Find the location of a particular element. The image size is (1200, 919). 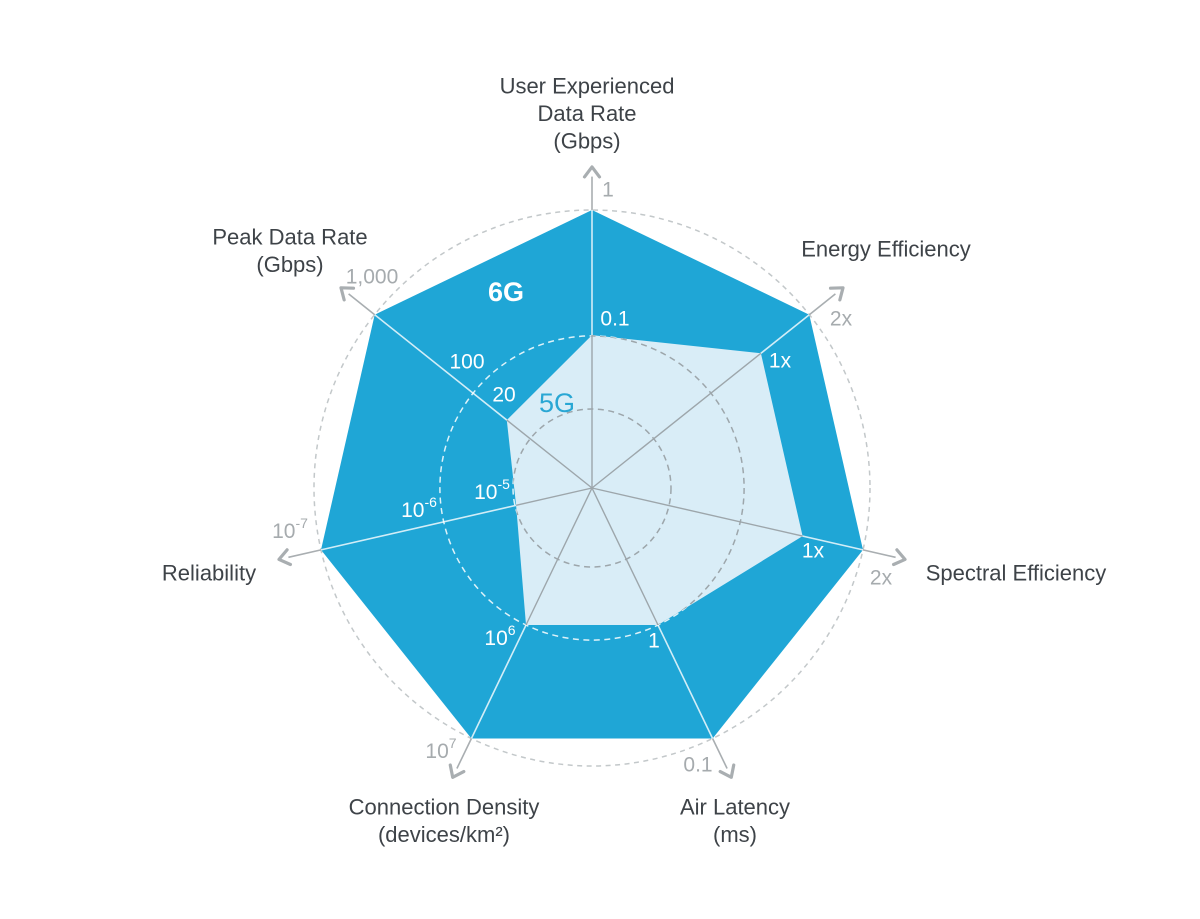

tick-label: 100 is located at coordinates (466, 362).